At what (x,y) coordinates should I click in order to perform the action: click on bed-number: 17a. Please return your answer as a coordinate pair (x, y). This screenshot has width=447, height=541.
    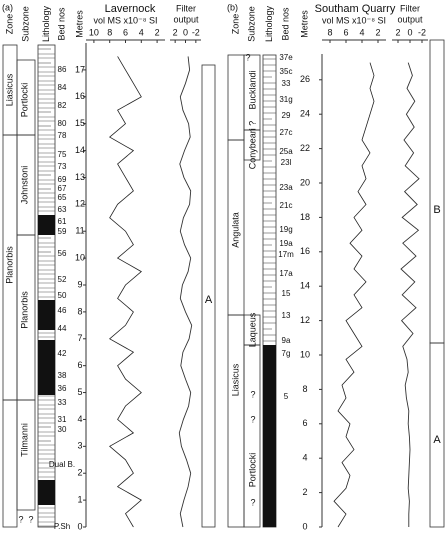
    Looking at the image, I should click on (286, 273).